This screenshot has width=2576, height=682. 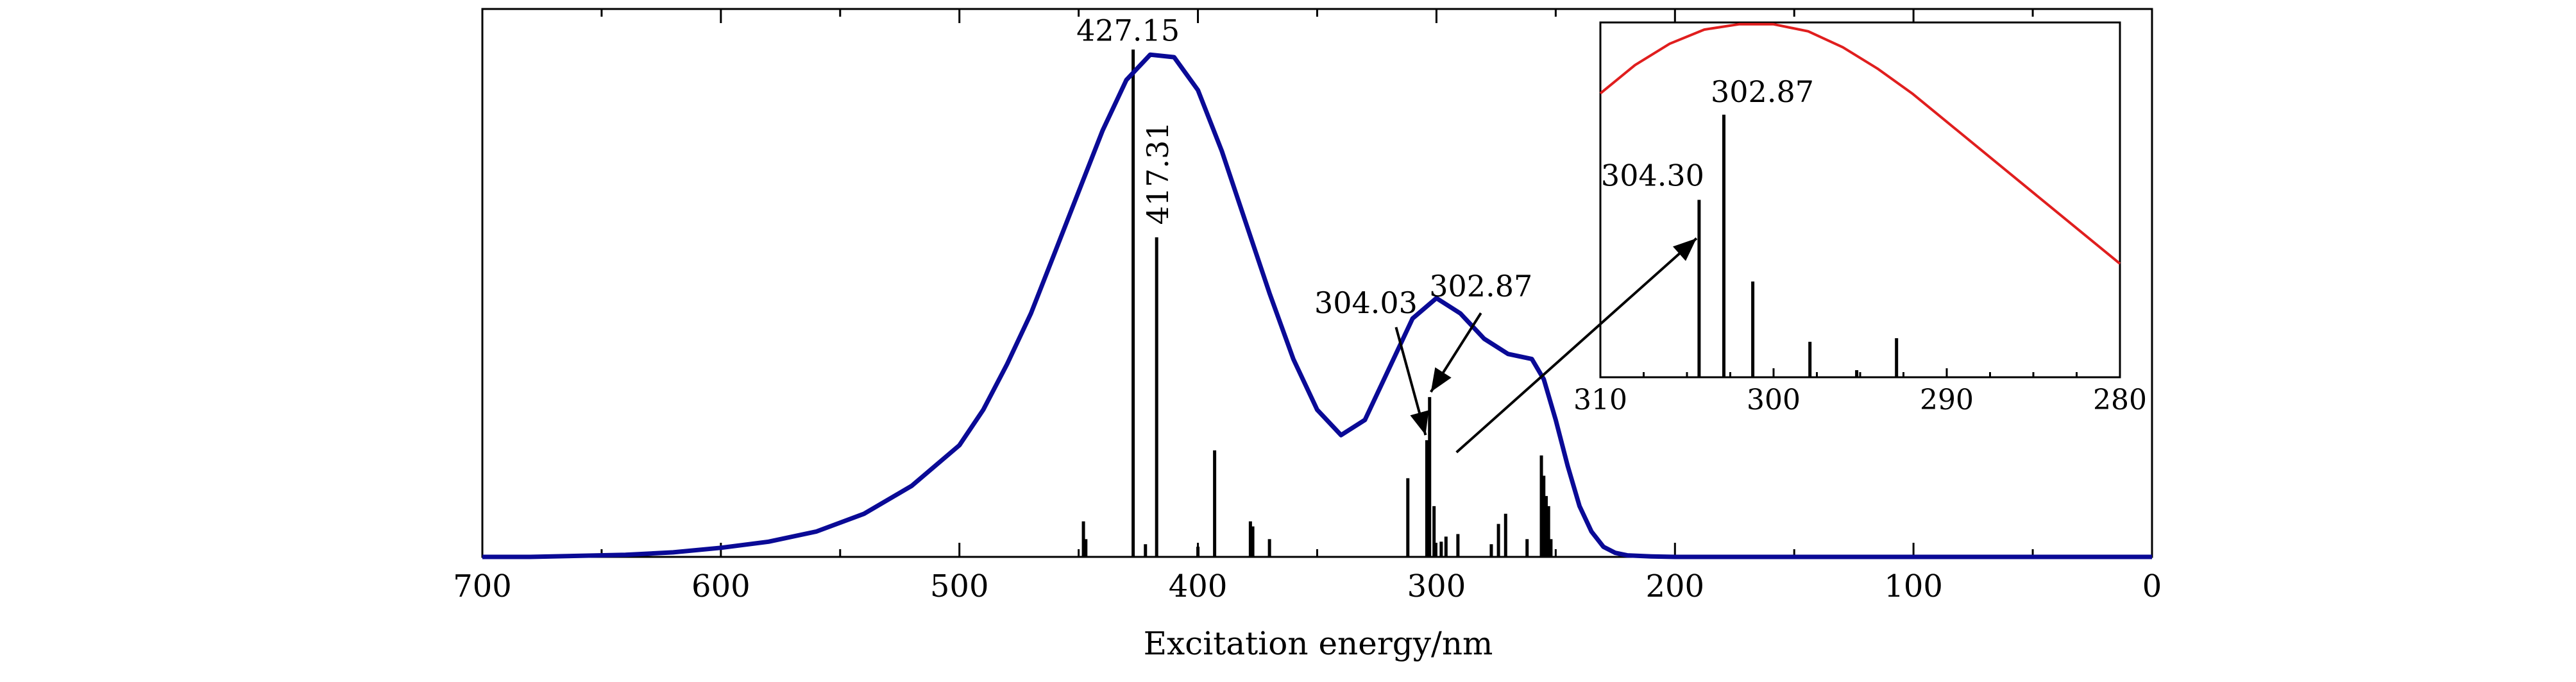 What do you see at coordinates (1198, 586) in the screenshot?
I see `x-tick-label: 400` at bounding box center [1198, 586].